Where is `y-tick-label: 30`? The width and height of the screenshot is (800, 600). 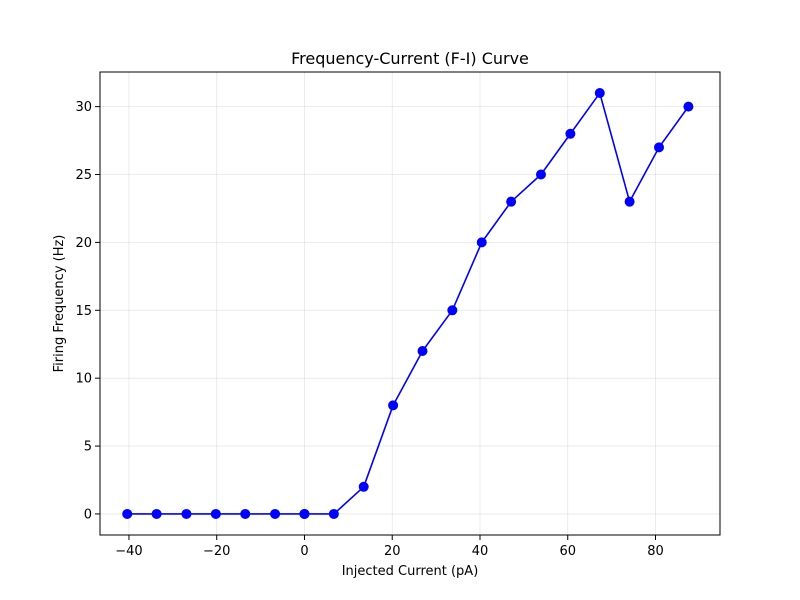
y-tick-label: 30 is located at coordinates (83, 107).